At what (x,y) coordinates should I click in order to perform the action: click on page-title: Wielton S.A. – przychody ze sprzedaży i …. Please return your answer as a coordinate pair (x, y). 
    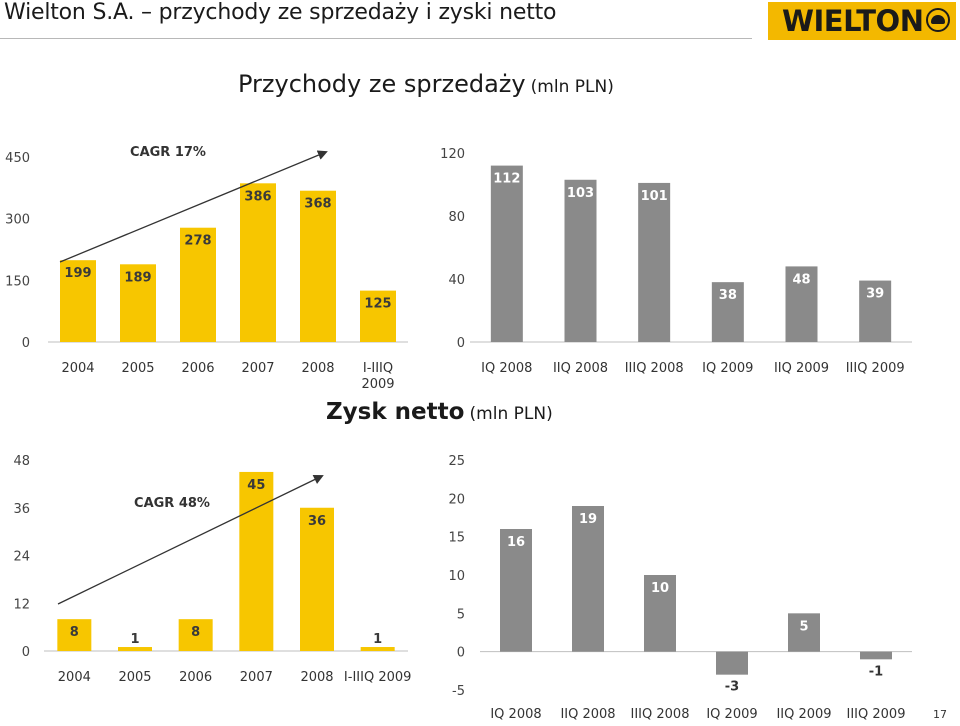
    Looking at the image, I should click on (280, 12).